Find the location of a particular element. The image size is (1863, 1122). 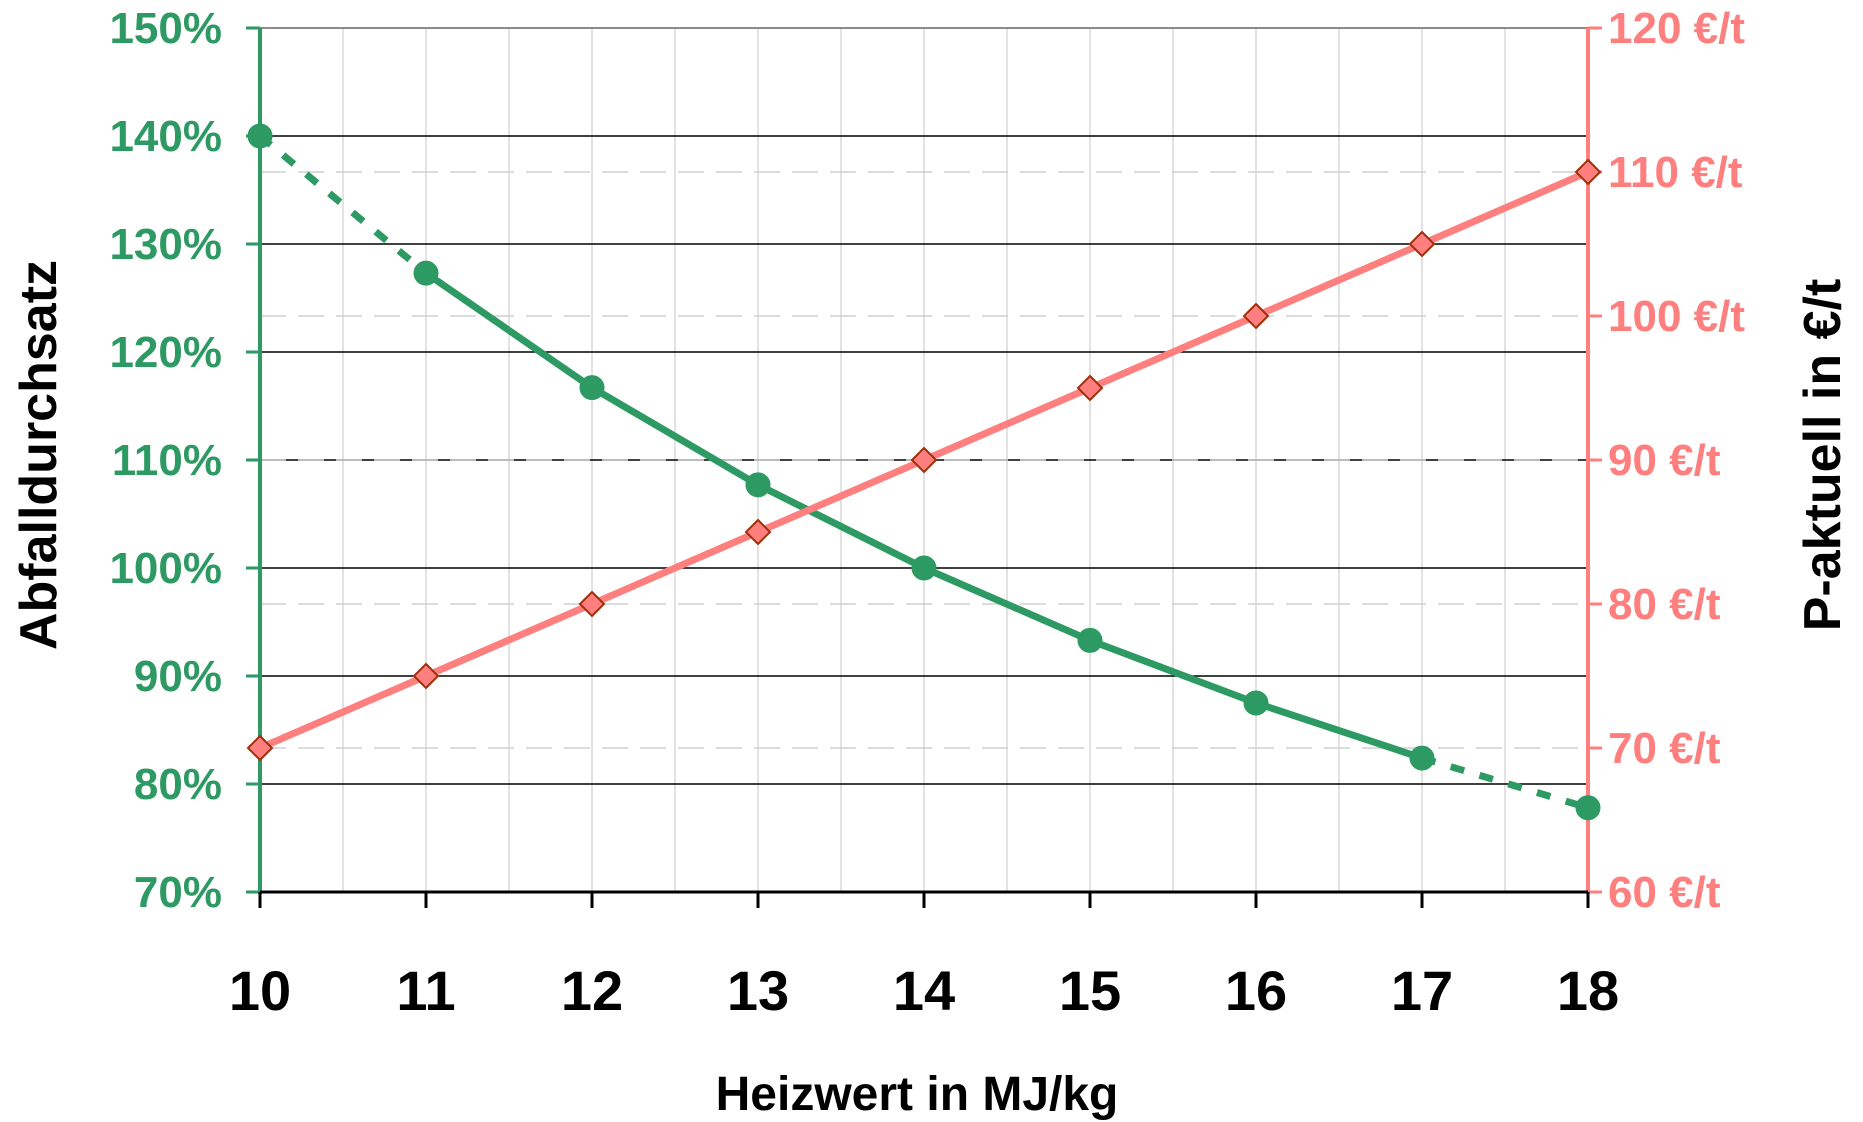

y-left-axis-title: Abfalldurchsatz is located at coordinates (39, 455).